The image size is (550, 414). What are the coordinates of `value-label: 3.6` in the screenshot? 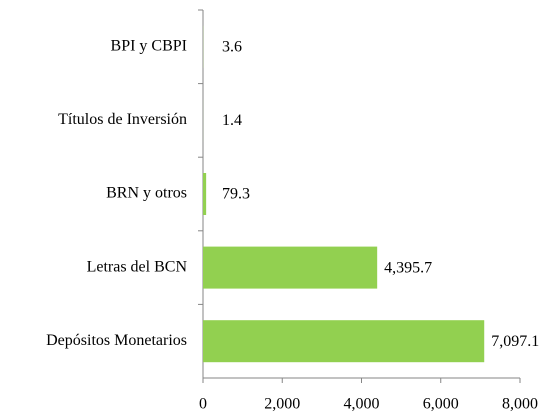 It's located at (232, 46).